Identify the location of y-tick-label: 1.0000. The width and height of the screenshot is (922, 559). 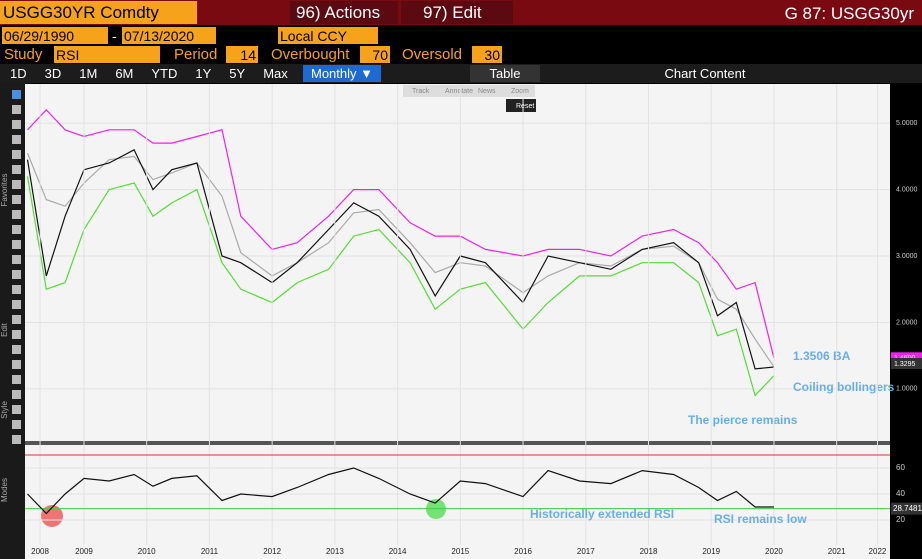
(907, 389).